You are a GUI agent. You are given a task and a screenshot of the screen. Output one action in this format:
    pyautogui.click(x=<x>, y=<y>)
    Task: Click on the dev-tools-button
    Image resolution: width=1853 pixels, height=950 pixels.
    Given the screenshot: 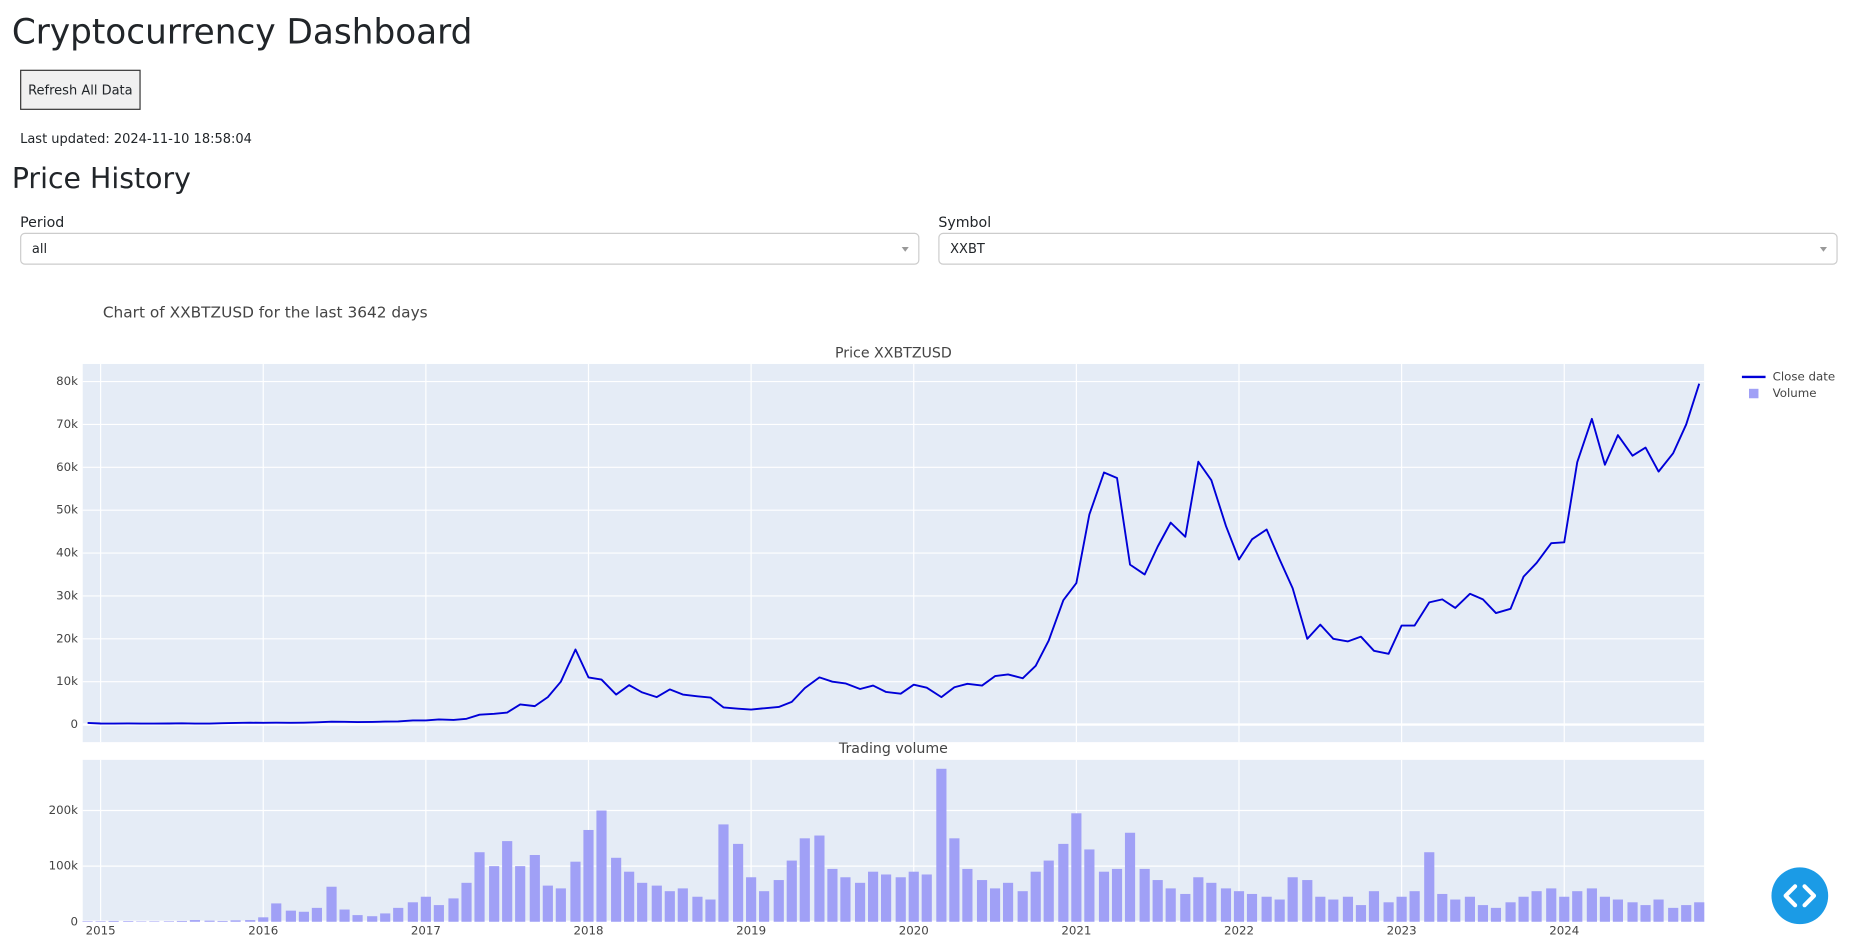 What is the action you would take?
    pyautogui.click(x=1800, y=896)
    